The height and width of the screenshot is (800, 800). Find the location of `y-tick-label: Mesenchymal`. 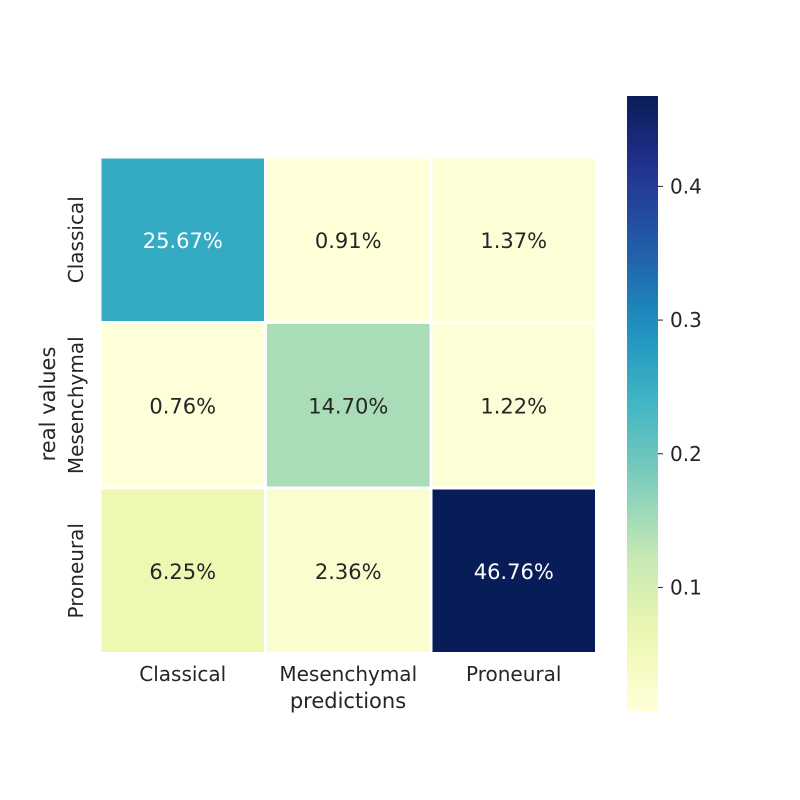

y-tick-label: Mesenchymal is located at coordinates (76, 405).